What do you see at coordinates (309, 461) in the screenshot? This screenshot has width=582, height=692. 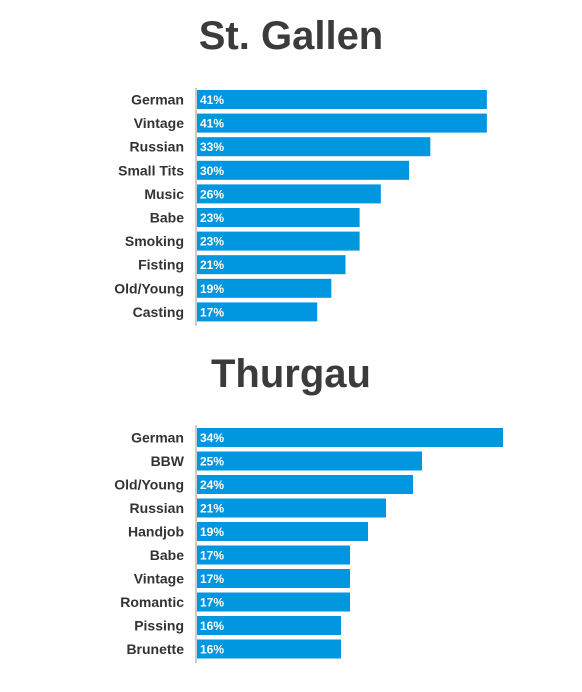 I see `bar-thurgau-bbw` at bounding box center [309, 461].